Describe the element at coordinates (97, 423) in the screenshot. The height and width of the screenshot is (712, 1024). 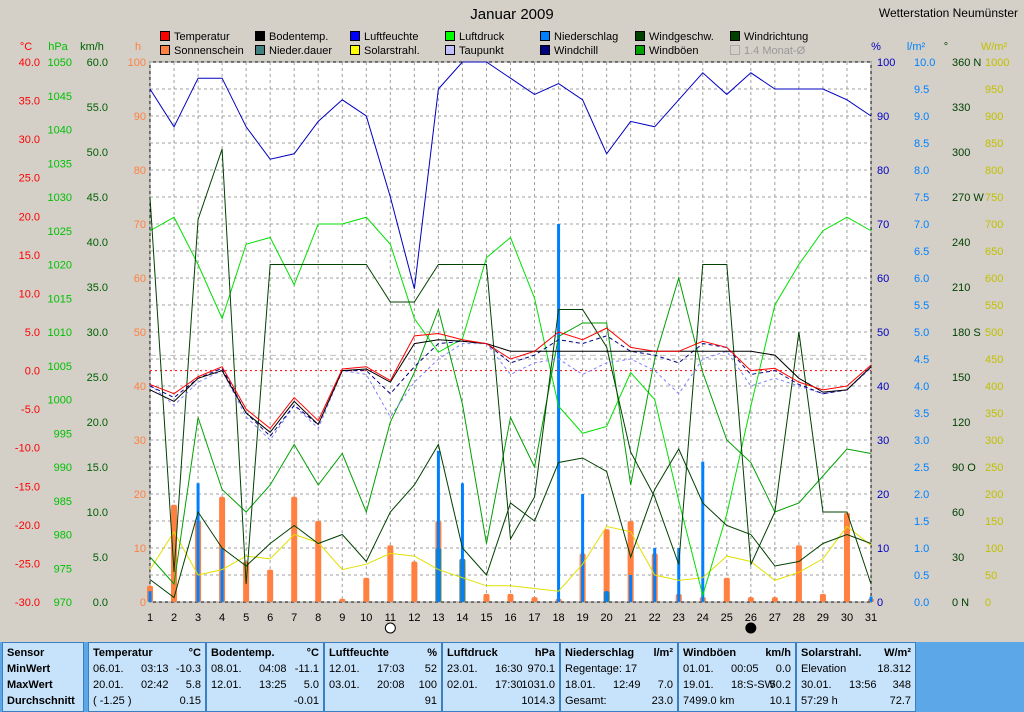
I see `wind-axis-tick: 20.0` at that location.